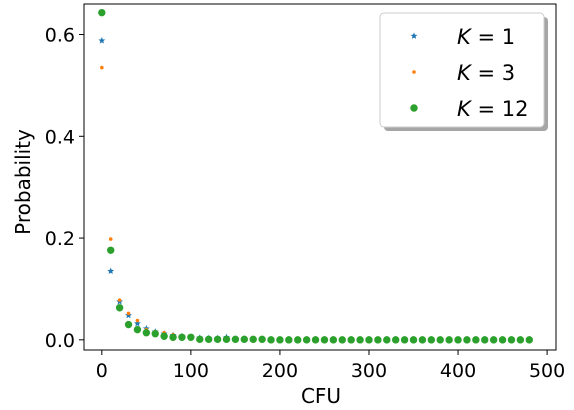 The height and width of the screenshot is (410, 574). I want to click on x-tick-label: 500, so click(547, 371).